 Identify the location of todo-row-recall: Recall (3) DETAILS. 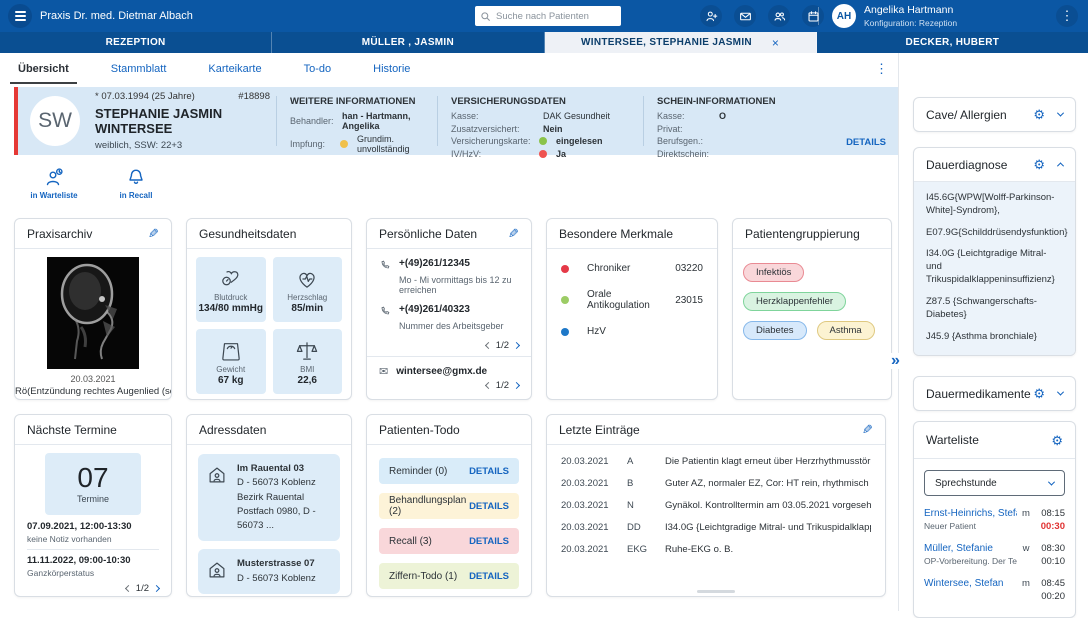
(449, 541).